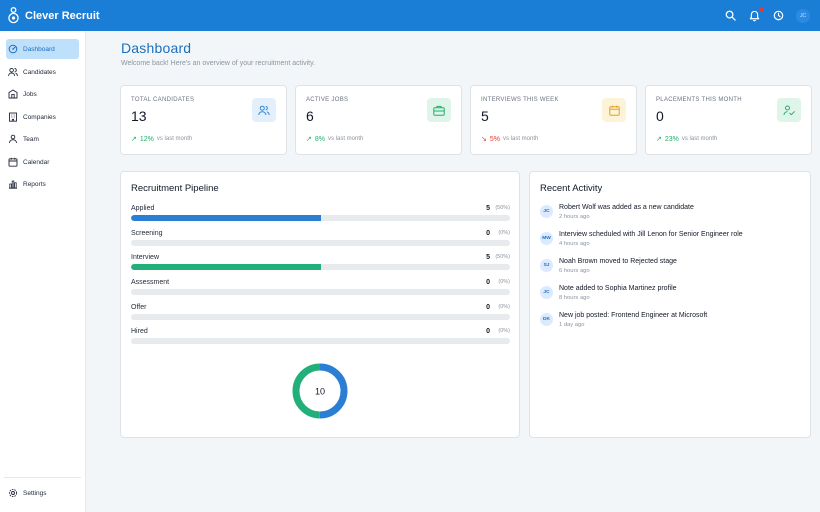 This screenshot has height=512, width=820. What do you see at coordinates (163, 100) in the screenshot?
I see `stat-label: TOTAL CANDIDATES` at bounding box center [163, 100].